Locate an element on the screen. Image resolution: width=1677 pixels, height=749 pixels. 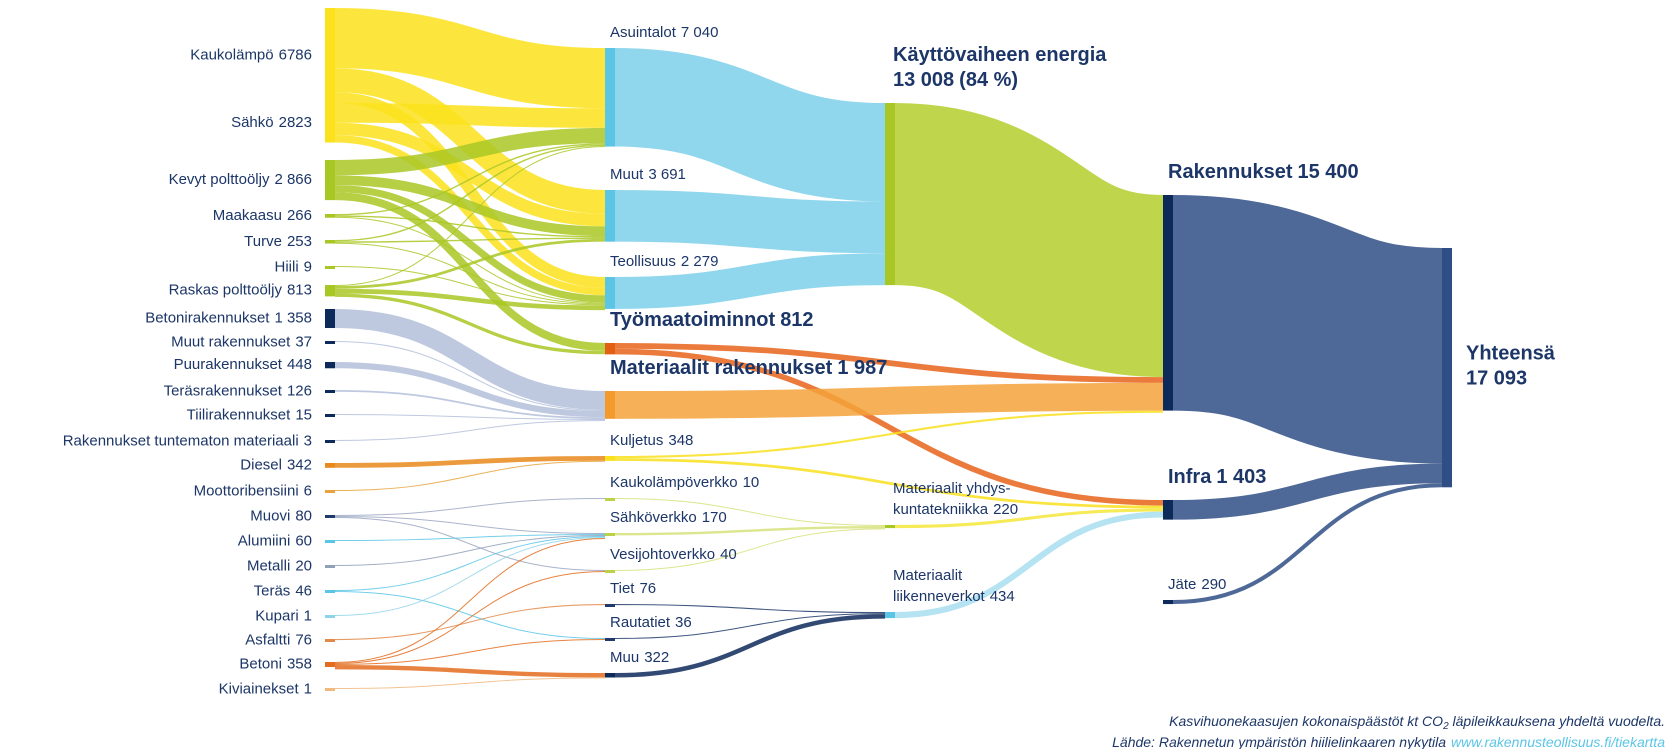
node-name: Asfaltti is located at coordinates (267, 639).